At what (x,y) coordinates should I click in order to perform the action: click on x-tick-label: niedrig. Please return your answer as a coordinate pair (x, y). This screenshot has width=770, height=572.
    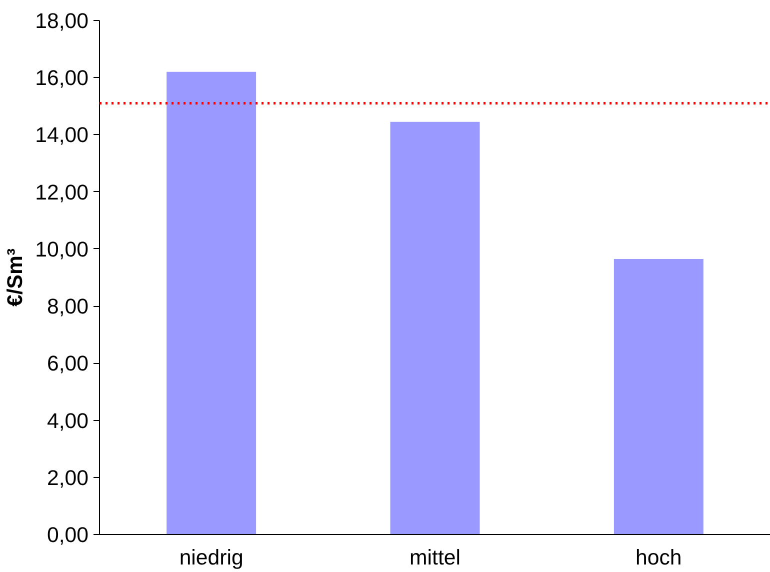
    Looking at the image, I should click on (211, 558).